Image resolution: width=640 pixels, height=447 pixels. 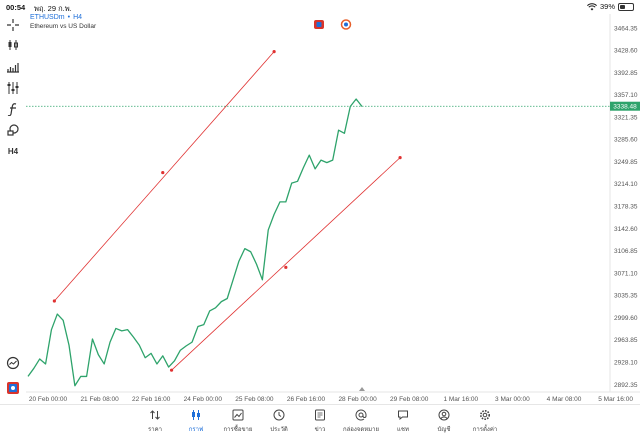 What do you see at coordinates (626, 162) in the screenshot?
I see `y-tick-label: 3249.85` at bounding box center [626, 162].